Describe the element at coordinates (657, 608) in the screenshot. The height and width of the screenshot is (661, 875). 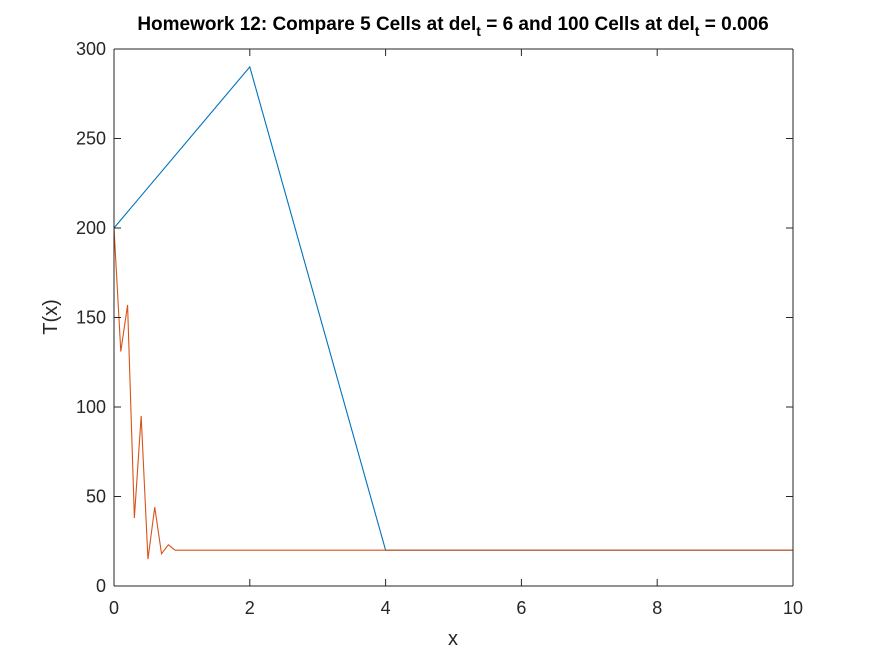
I see `x-tick-label: 8` at that location.